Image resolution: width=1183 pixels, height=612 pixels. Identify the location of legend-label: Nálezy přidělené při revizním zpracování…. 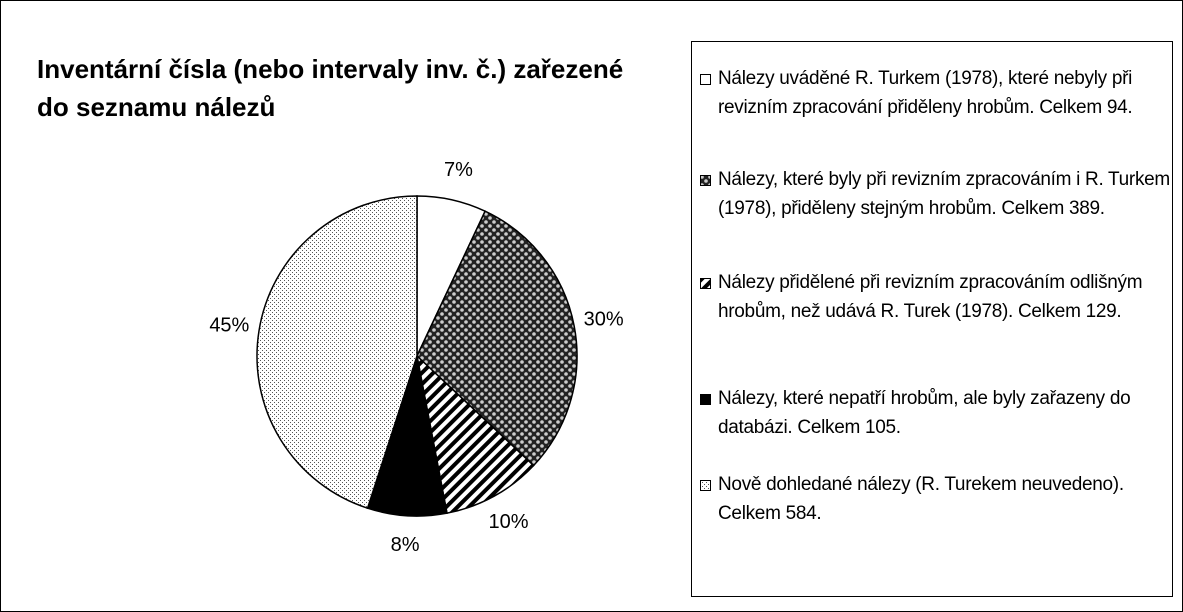
(930, 297).